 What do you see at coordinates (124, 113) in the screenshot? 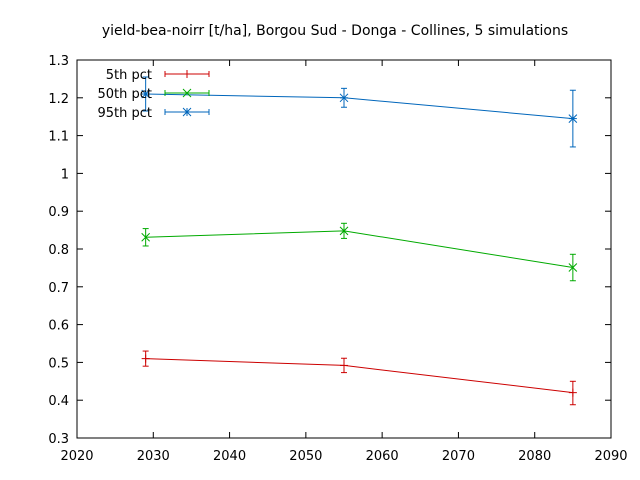
I see `legend-label: 95th pct` at bounding box center [124, 113].